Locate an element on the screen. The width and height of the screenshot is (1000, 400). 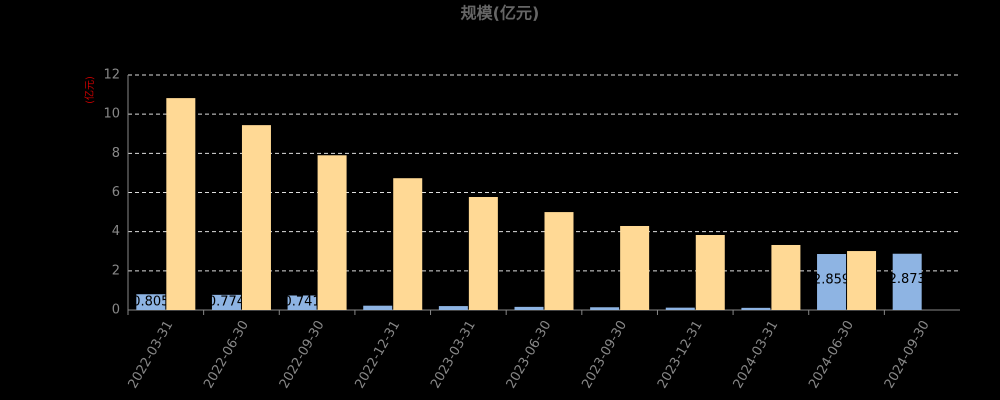
y-tick-label: 10 is located at coordinates (111, 114).